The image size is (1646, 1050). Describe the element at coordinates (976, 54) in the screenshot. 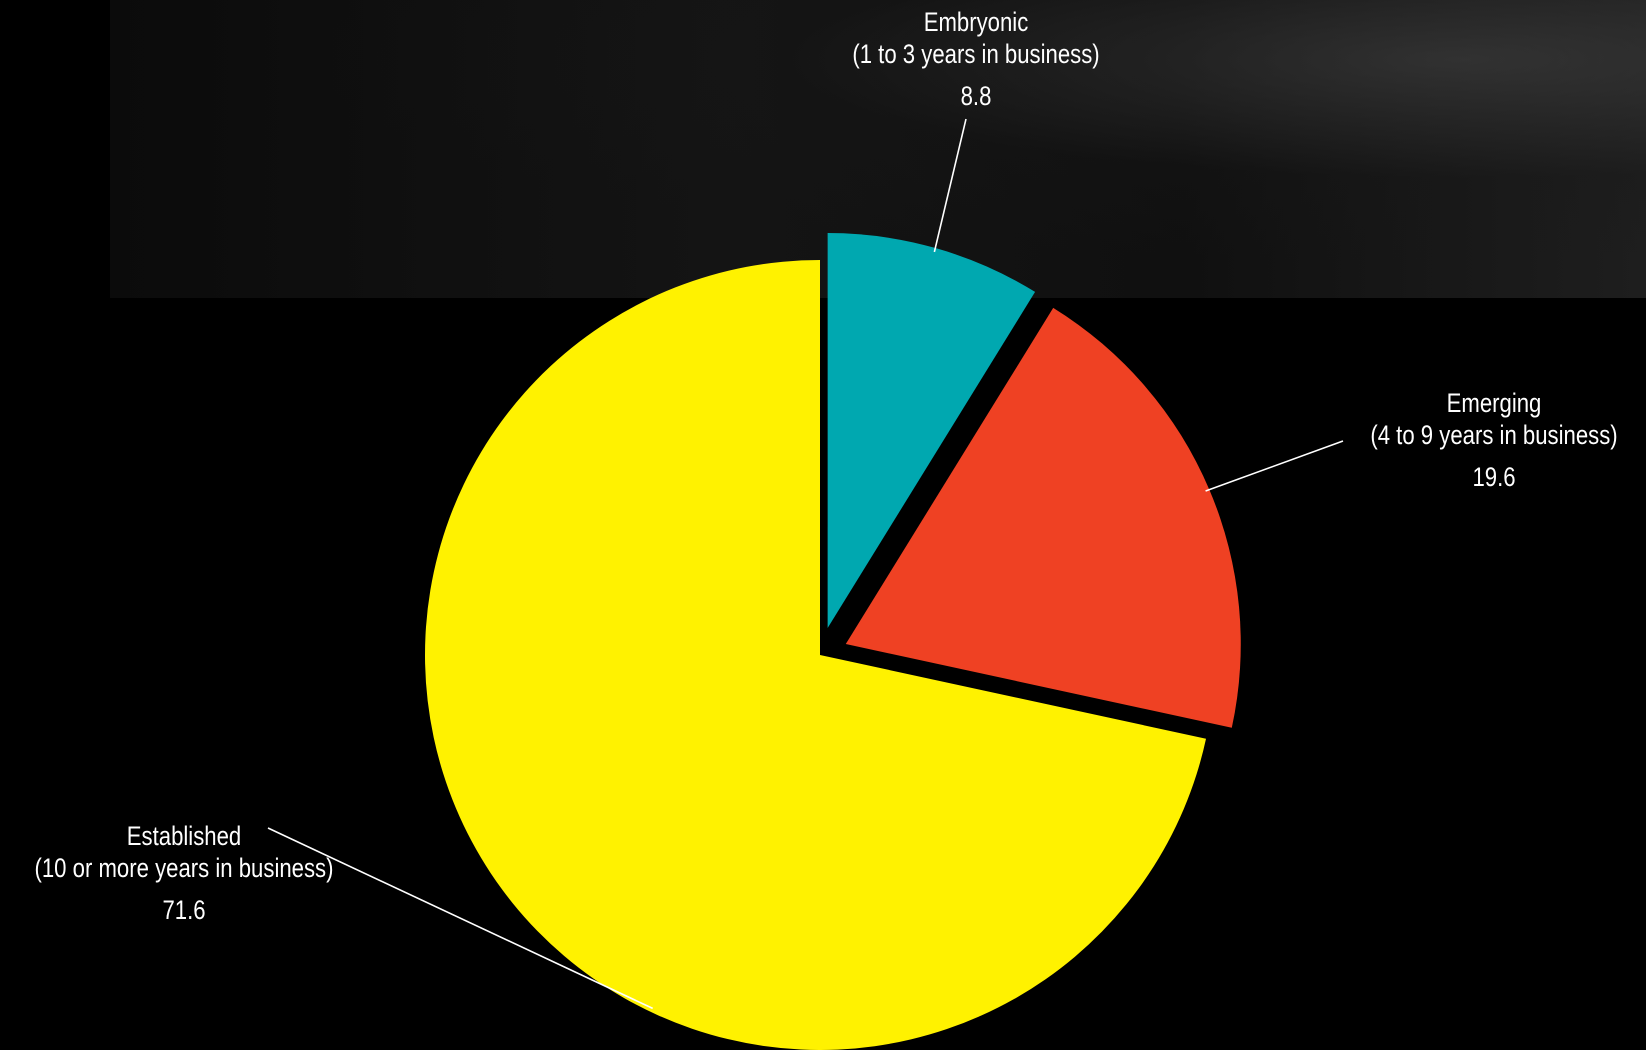

I see `slice-sublabel: (1 to 3 years in business)` at that location.